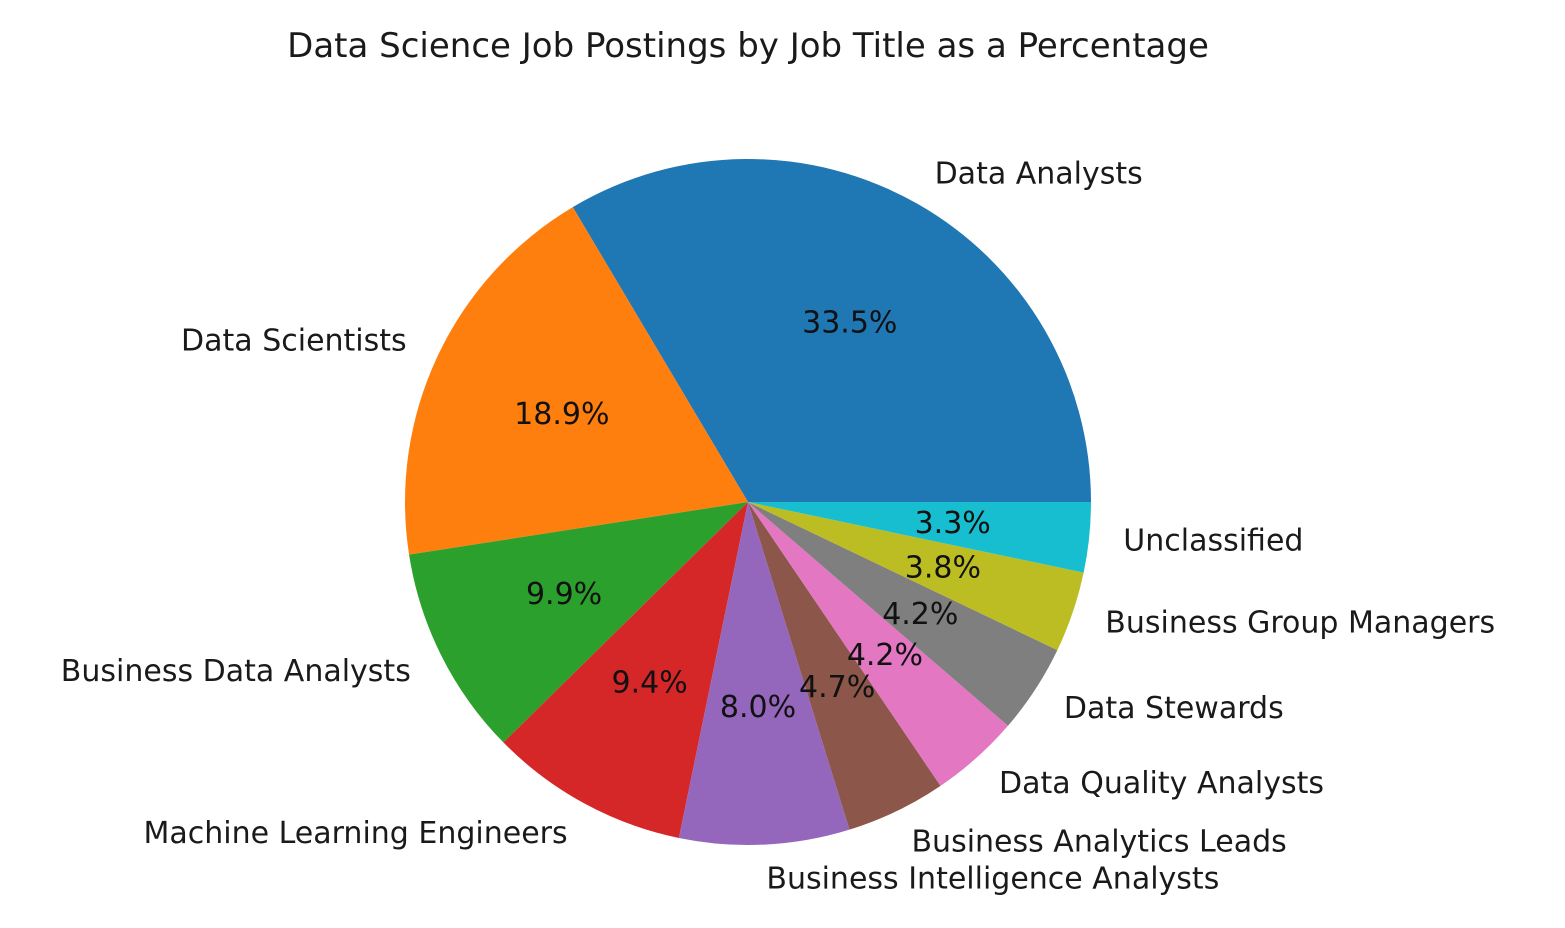 This screenshot has width=1565, height=928. I want to click on pct-label-business-group-managers: 3.8%, so click(943, 568).